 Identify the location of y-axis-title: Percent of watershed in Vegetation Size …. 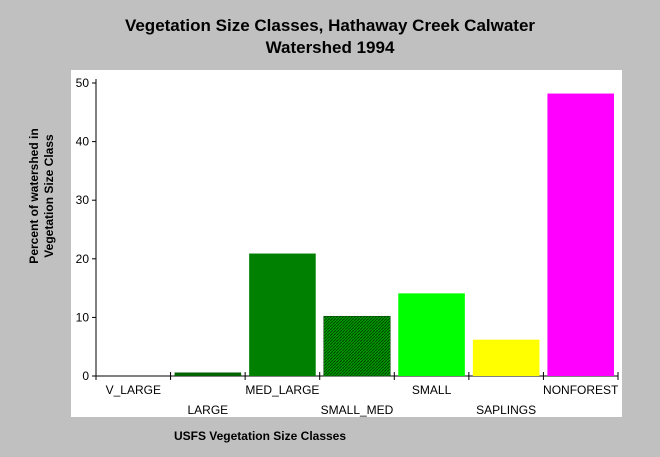
(41, 195).